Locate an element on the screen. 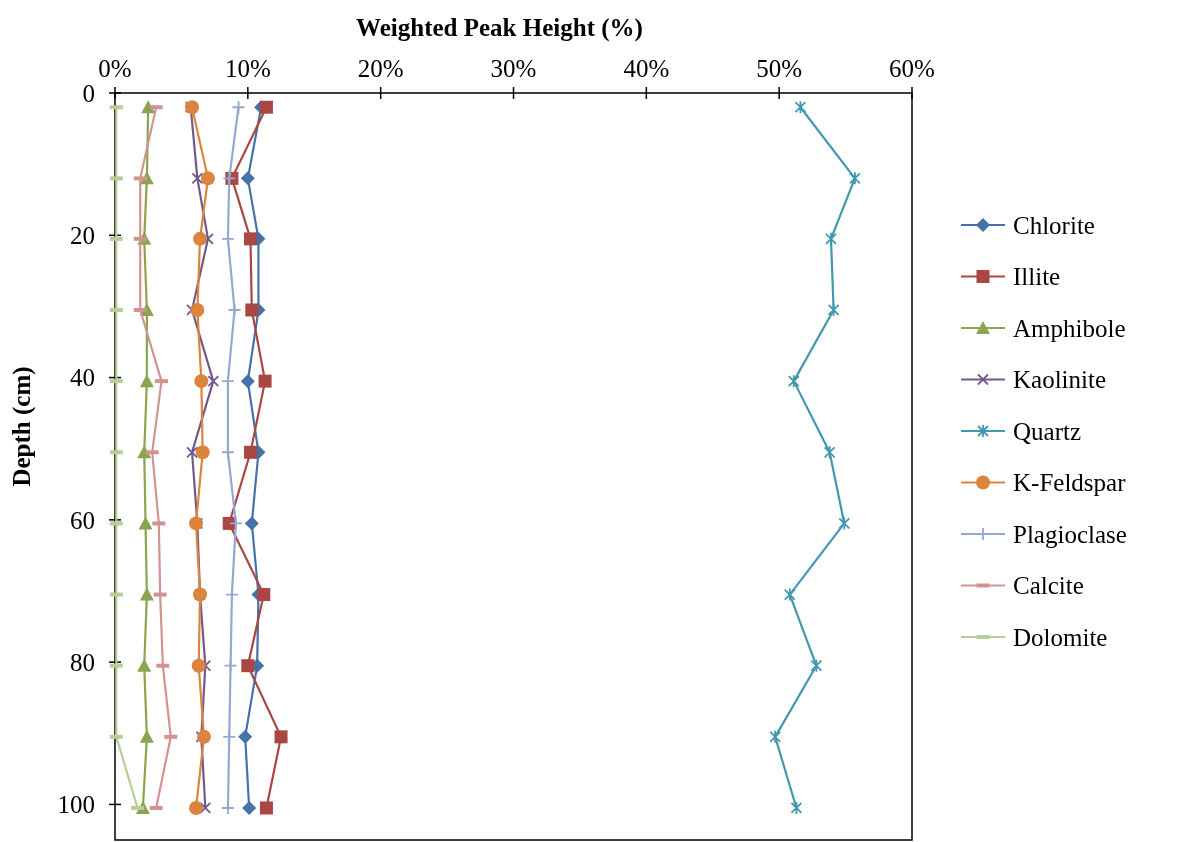 This screenshot has height=842, width=1194. x-tick-label: 60% is located at coordinates (912, 68).